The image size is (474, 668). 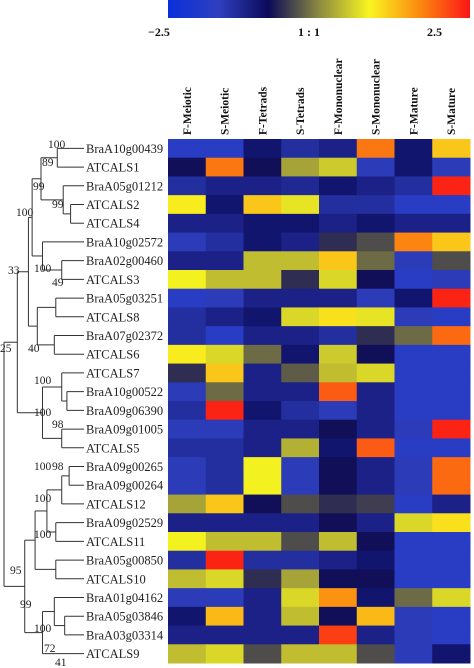 What do you see at coordinates (39, 187) in the screenshot?
I see `bootstrap-value: 99` at bounding box center [39, 187].